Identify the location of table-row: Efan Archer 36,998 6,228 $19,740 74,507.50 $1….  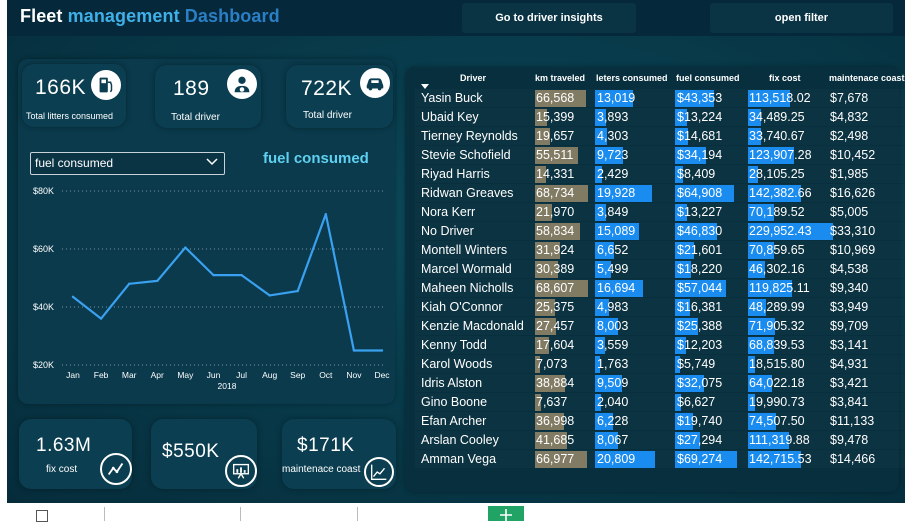
(658, 421).